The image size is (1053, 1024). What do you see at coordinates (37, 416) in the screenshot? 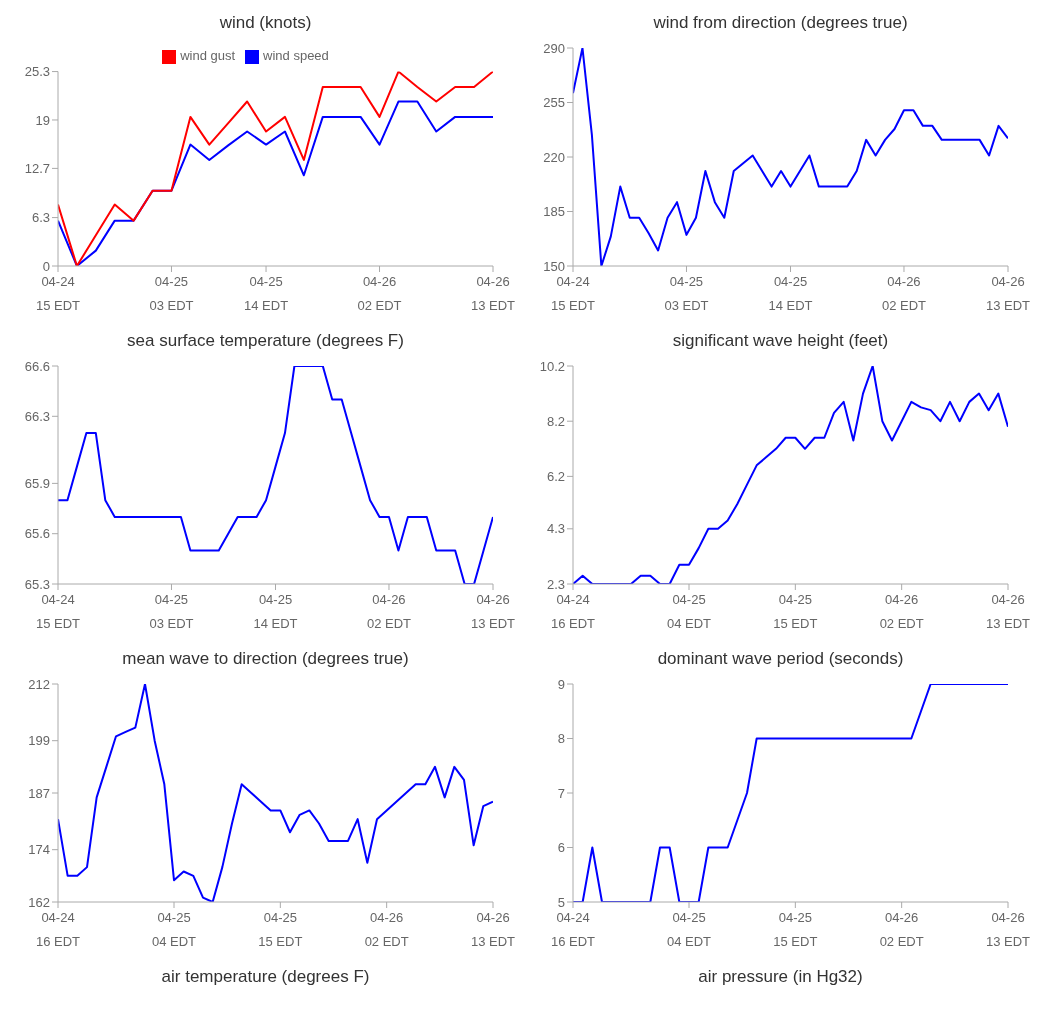
I see `y-tick-label: 66.3` at bounding box center [37, 416].